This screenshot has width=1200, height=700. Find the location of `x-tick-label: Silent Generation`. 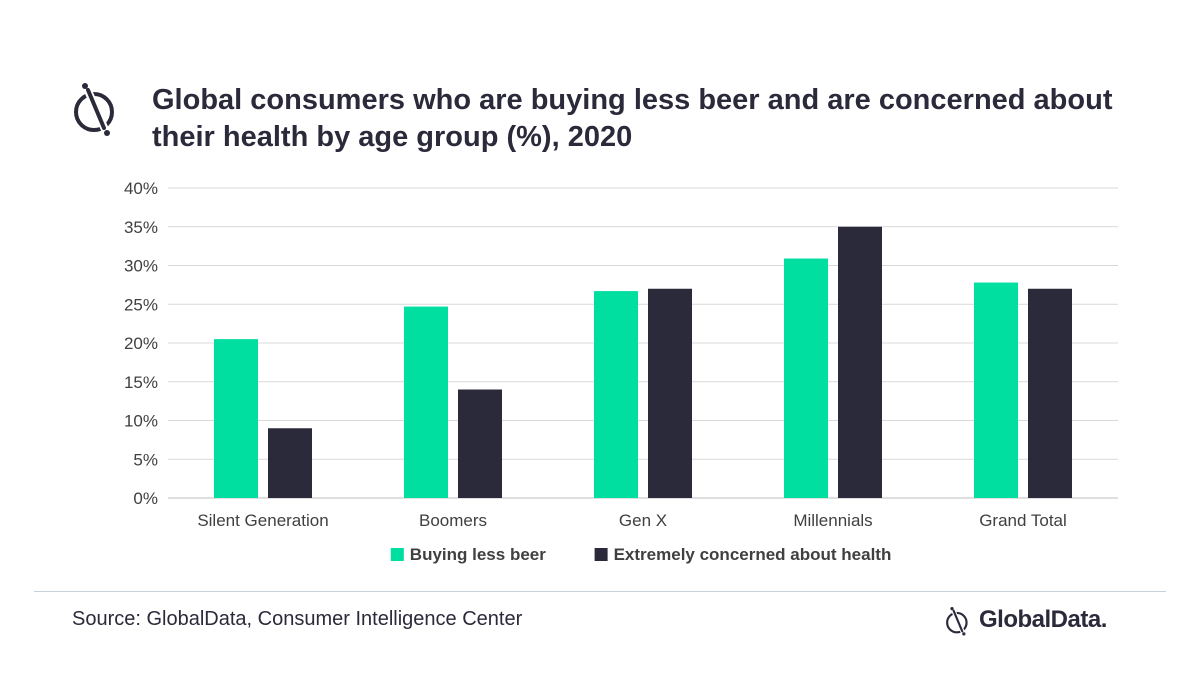

x-tick-label: Silent Generation is located at coordinates (262, 520).